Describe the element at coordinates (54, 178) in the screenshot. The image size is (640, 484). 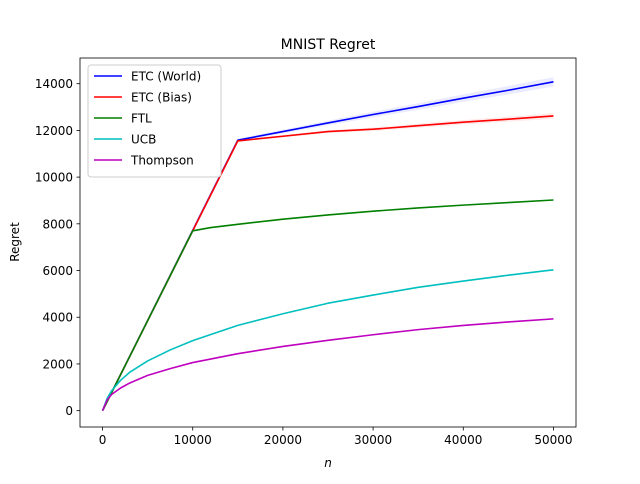
I see `y-tick-label: 10000` at that location.